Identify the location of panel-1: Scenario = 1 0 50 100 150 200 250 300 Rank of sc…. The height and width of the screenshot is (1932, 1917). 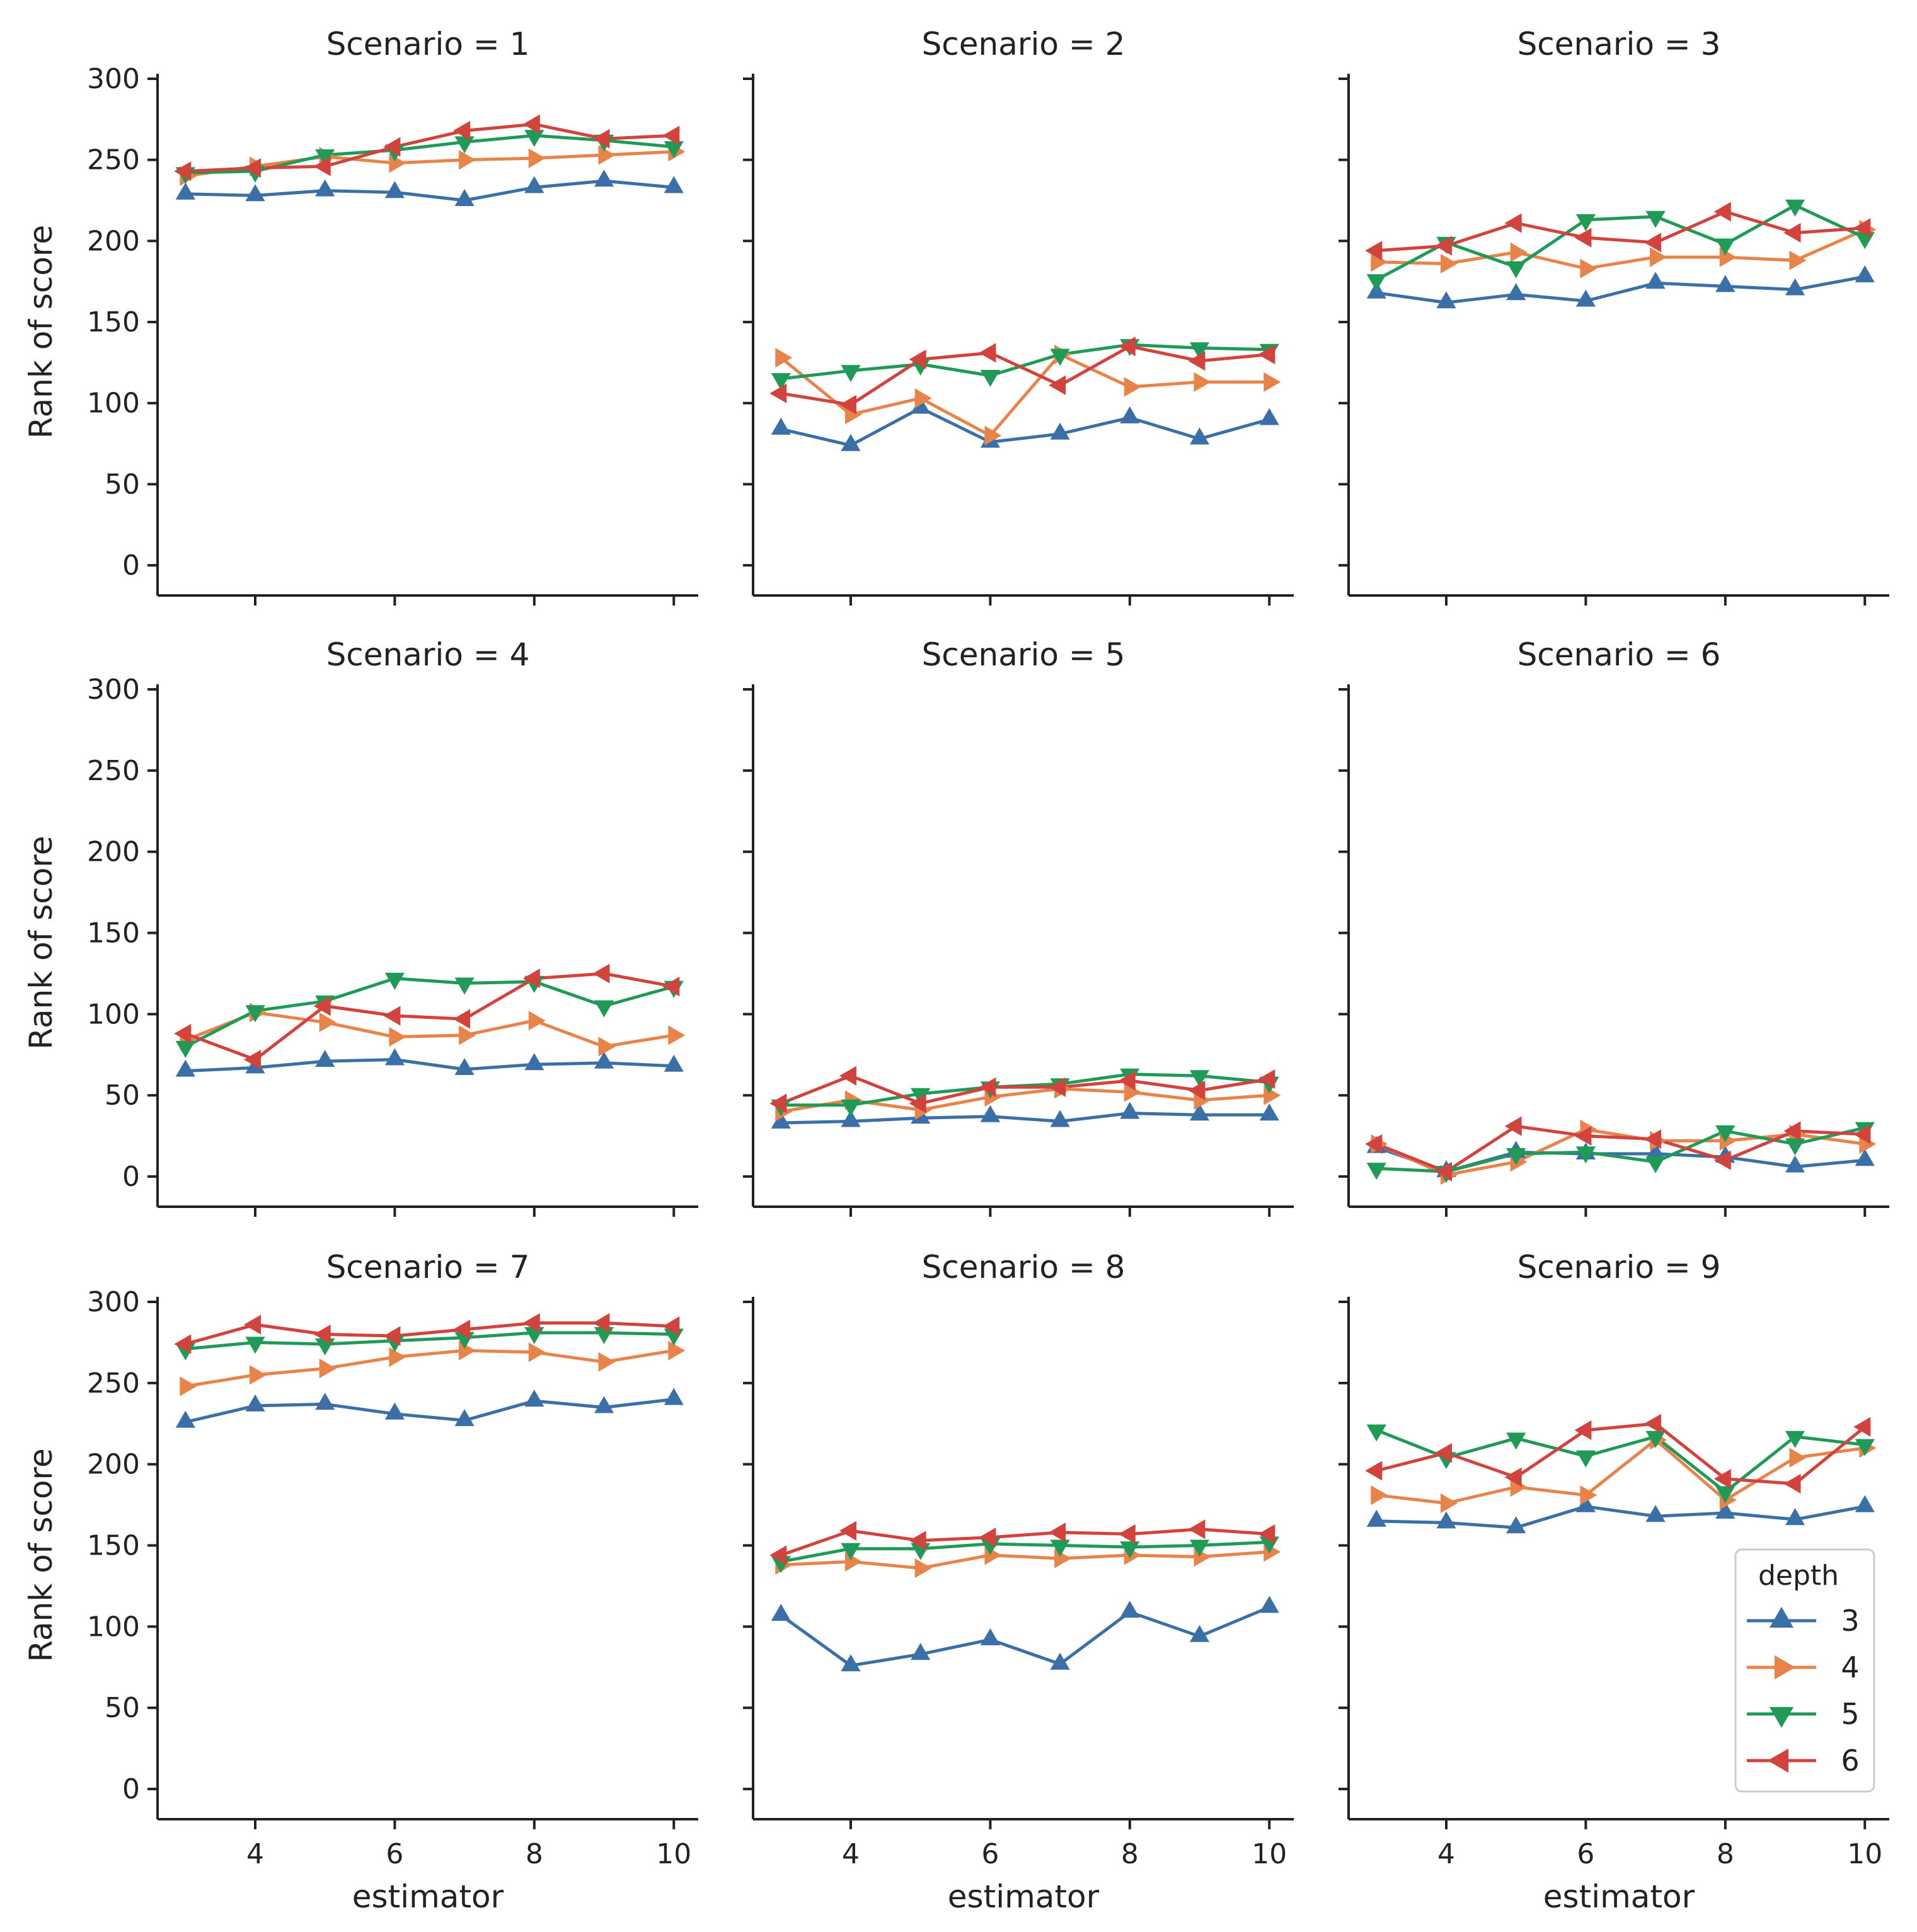
(360, 316).